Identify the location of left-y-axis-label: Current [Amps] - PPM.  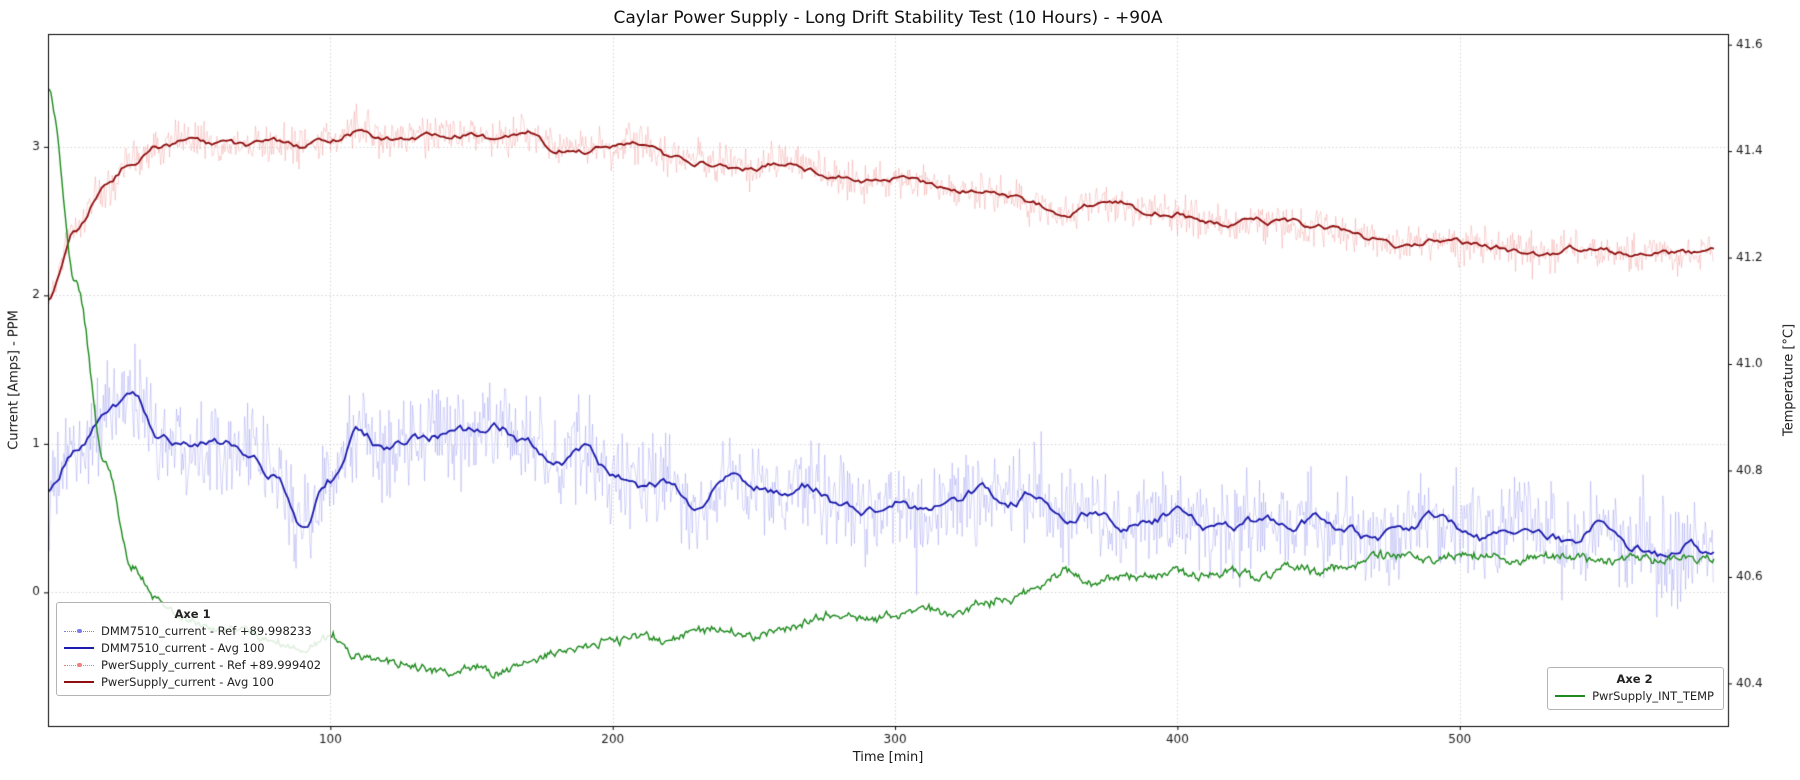
(14, 380).